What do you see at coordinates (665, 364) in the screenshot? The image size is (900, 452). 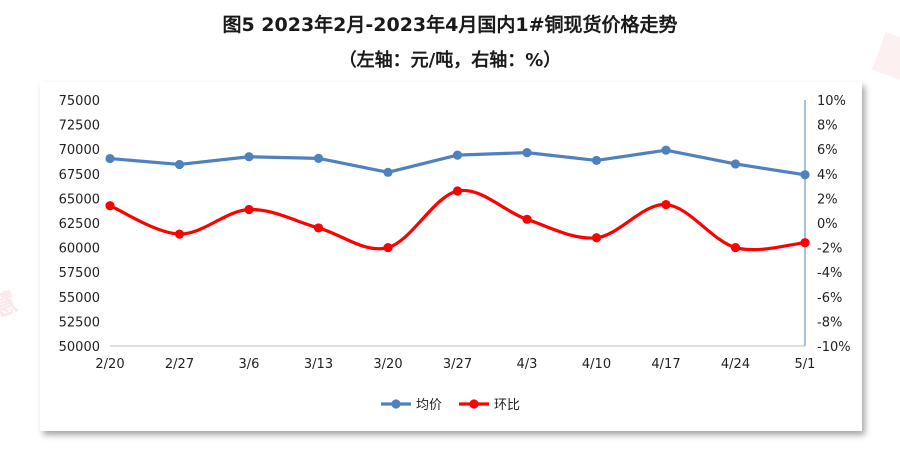 I see `x-tick-label: 4/17` at bounding box center [665, 364].